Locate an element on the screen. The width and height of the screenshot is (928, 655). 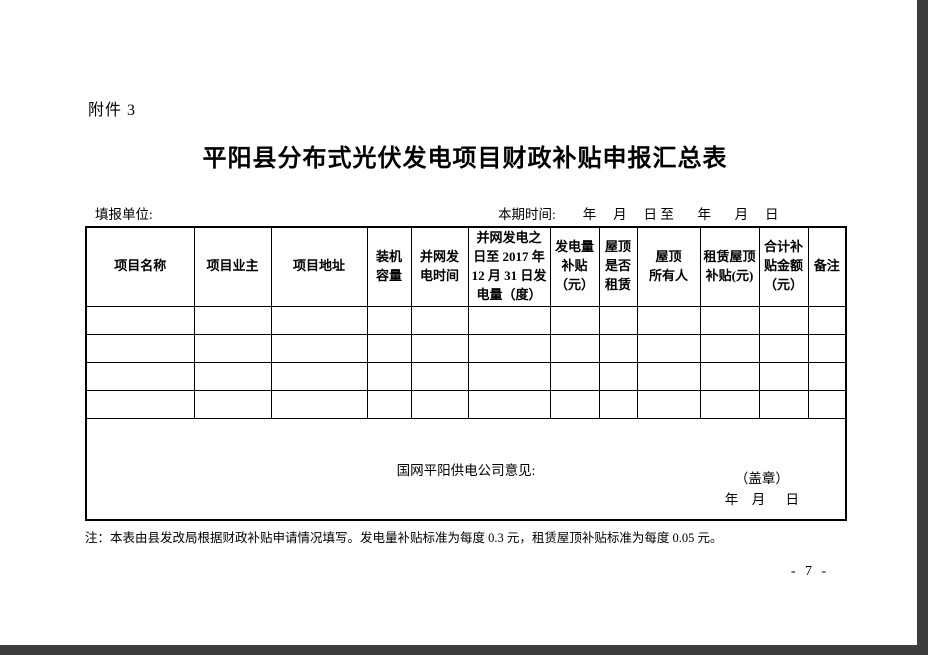
opinion-row: 国网平阳供电公司意见: （盖章） 年 月 日 is located at coordinates (466, 469).